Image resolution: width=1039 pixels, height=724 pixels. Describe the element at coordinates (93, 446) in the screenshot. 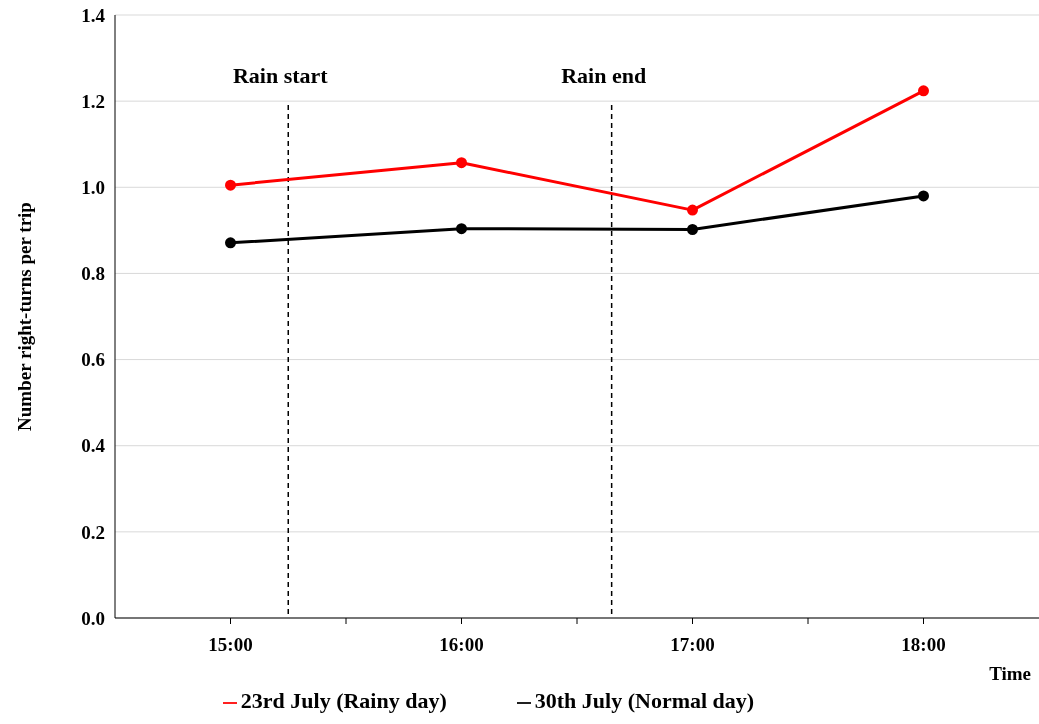

I see `y-tick-label: 0.4` at that location.